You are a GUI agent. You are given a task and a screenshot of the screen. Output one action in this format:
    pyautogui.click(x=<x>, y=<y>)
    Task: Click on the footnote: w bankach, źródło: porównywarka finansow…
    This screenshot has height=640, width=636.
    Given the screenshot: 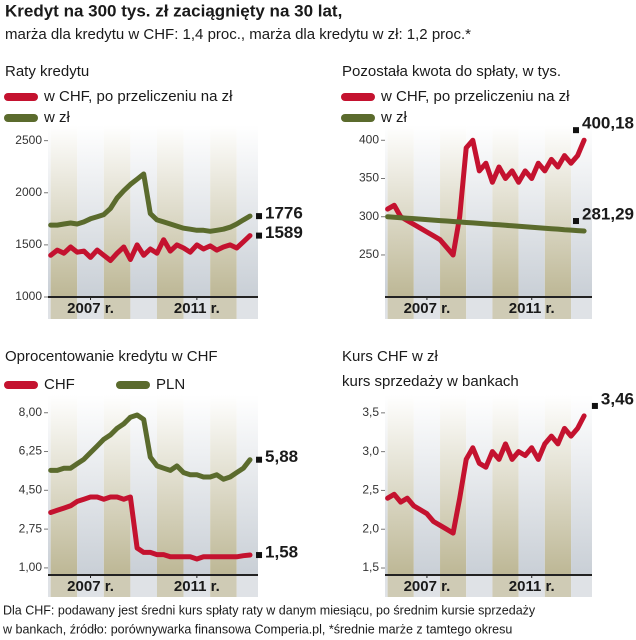 What is the action you would take?
    pyautogui.click(x=257, y=629)
    